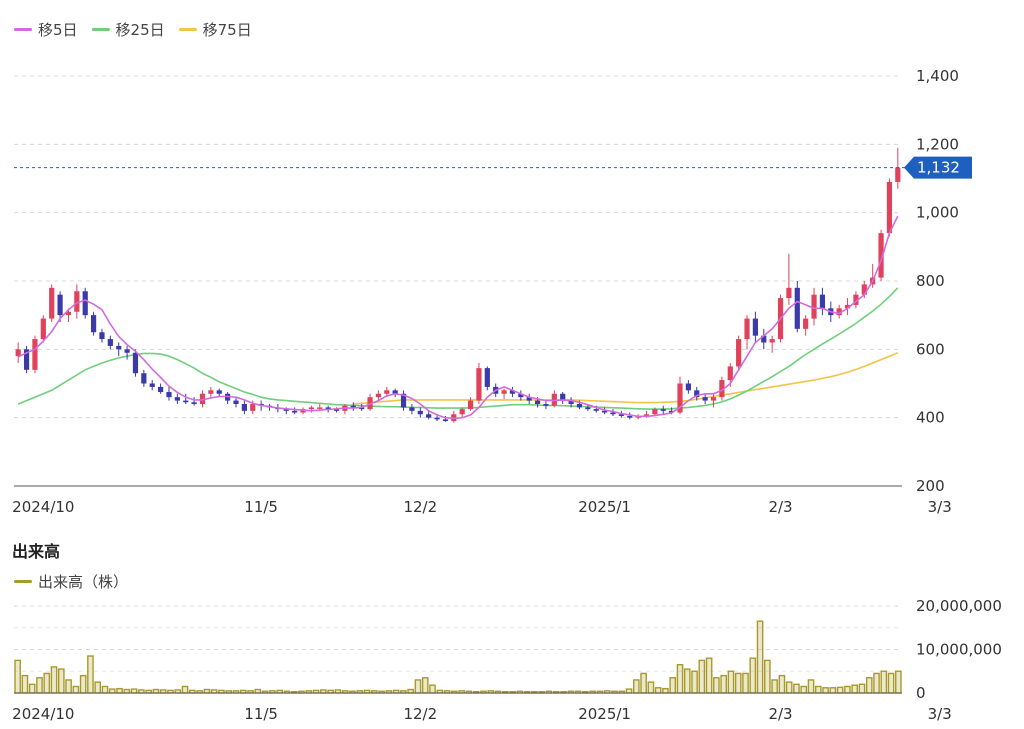  What do you see at coordinates (930, 281) in the screenshot?
I see `price-y-tick-label: 800` at bounding box center [930, 281].